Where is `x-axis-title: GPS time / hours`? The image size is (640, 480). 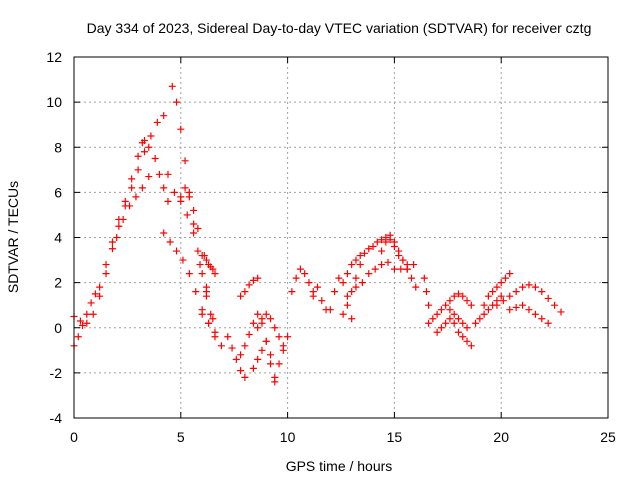
x-axis-title: GPS time / hours is located at coordinates (339, 466).